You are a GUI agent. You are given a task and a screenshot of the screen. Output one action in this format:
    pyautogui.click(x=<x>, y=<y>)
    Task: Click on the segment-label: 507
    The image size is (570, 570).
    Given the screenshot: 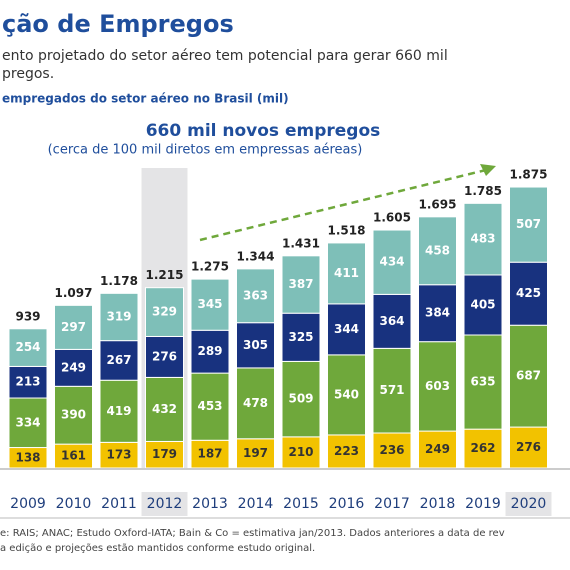 What is the action you would take?
    pyautogui.click(x=528, y=224)
    